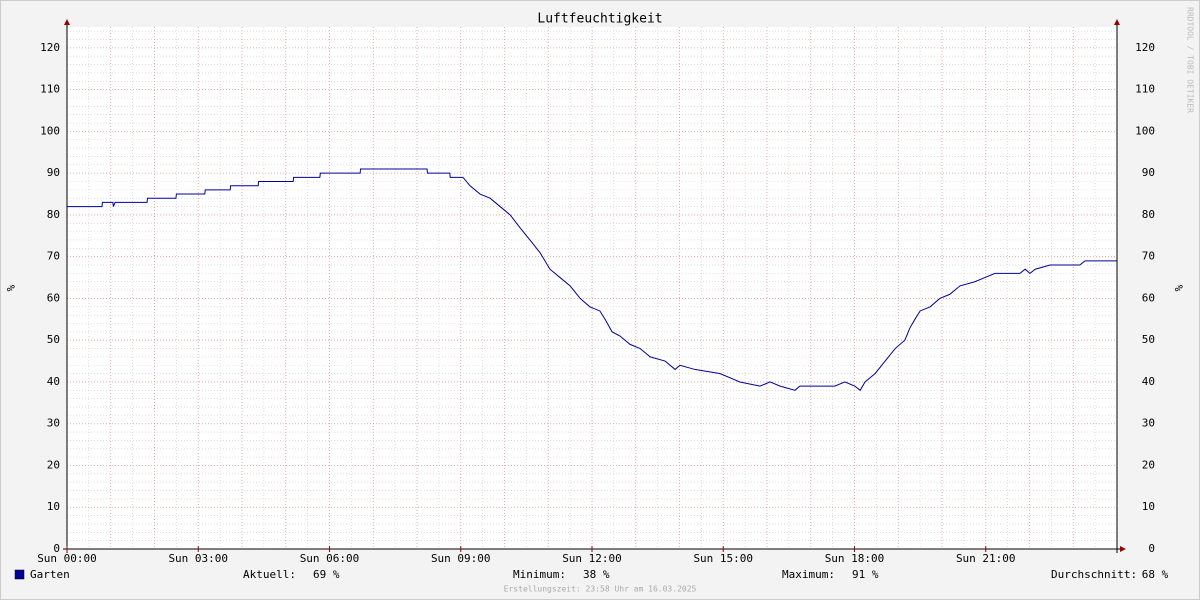 Image resolution: width=1200 pixels, height=600 pixels. What do you see at coordinates (19, 574) in the screenshot?
I see `legend-swatch` at bounding box center [19, 574].